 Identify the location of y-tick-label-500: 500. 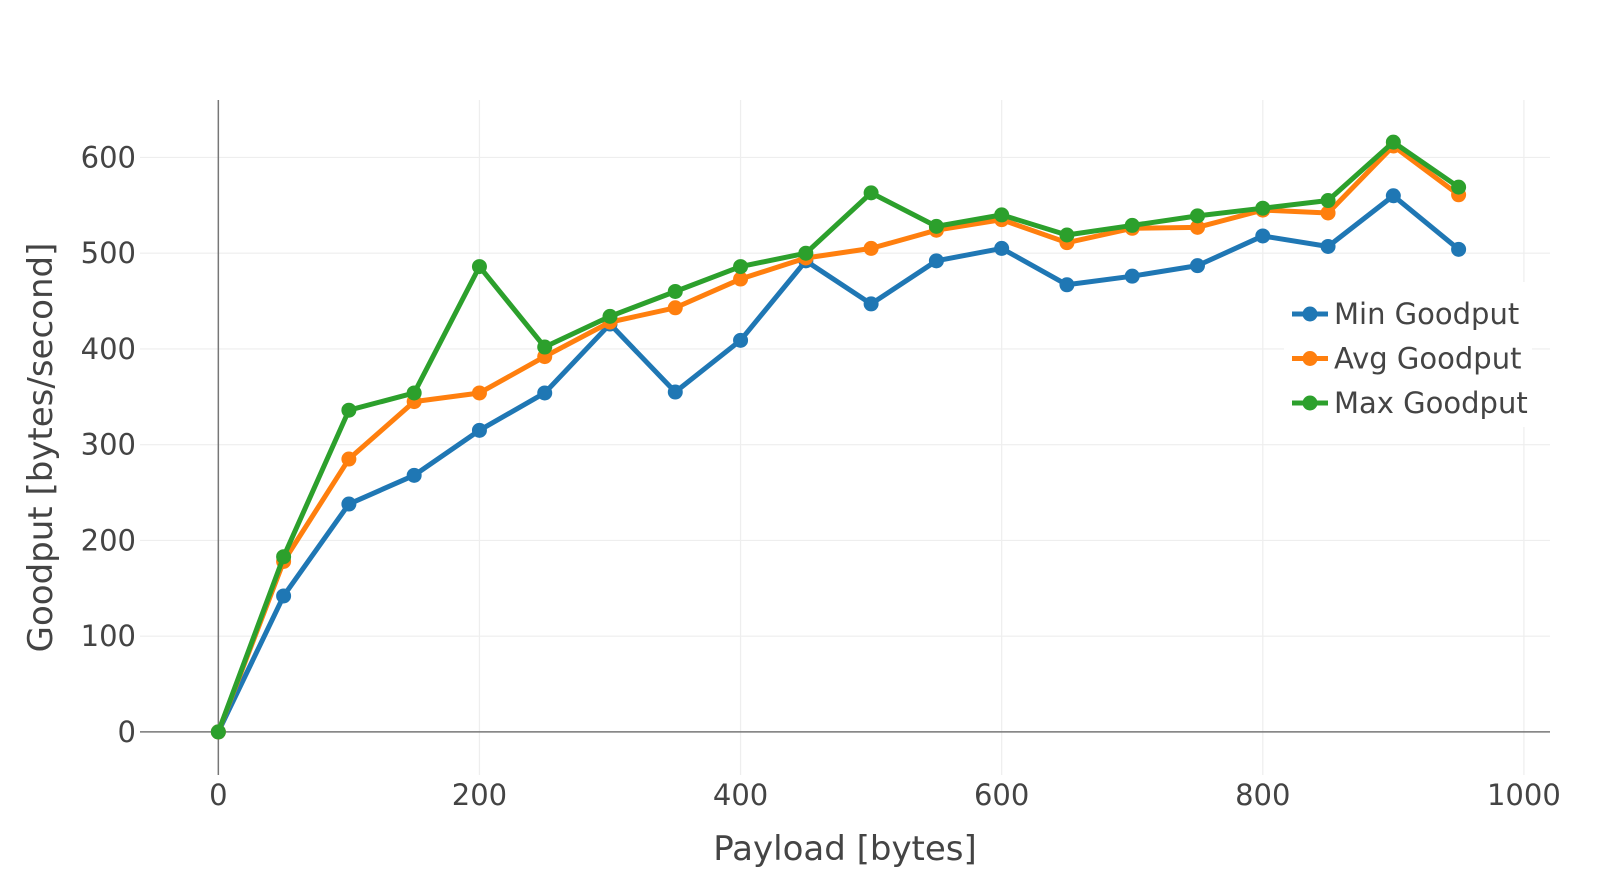
(108, 253).